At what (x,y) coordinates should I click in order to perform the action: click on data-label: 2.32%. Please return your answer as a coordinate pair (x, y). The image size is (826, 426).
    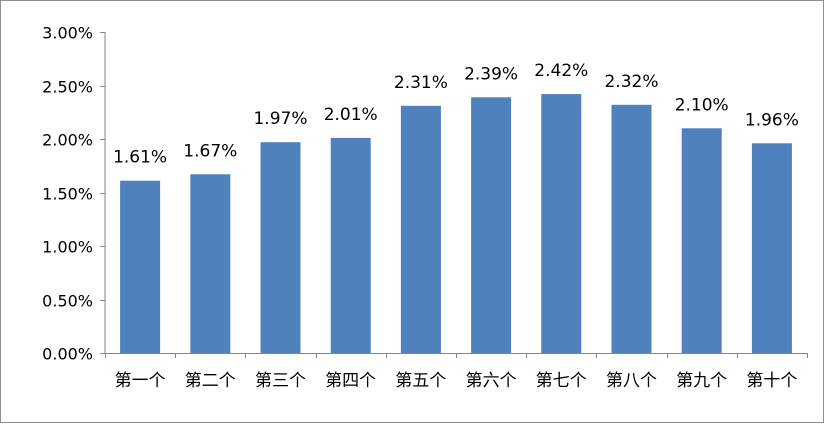
    Looking at the image, I should click on (631, 82).